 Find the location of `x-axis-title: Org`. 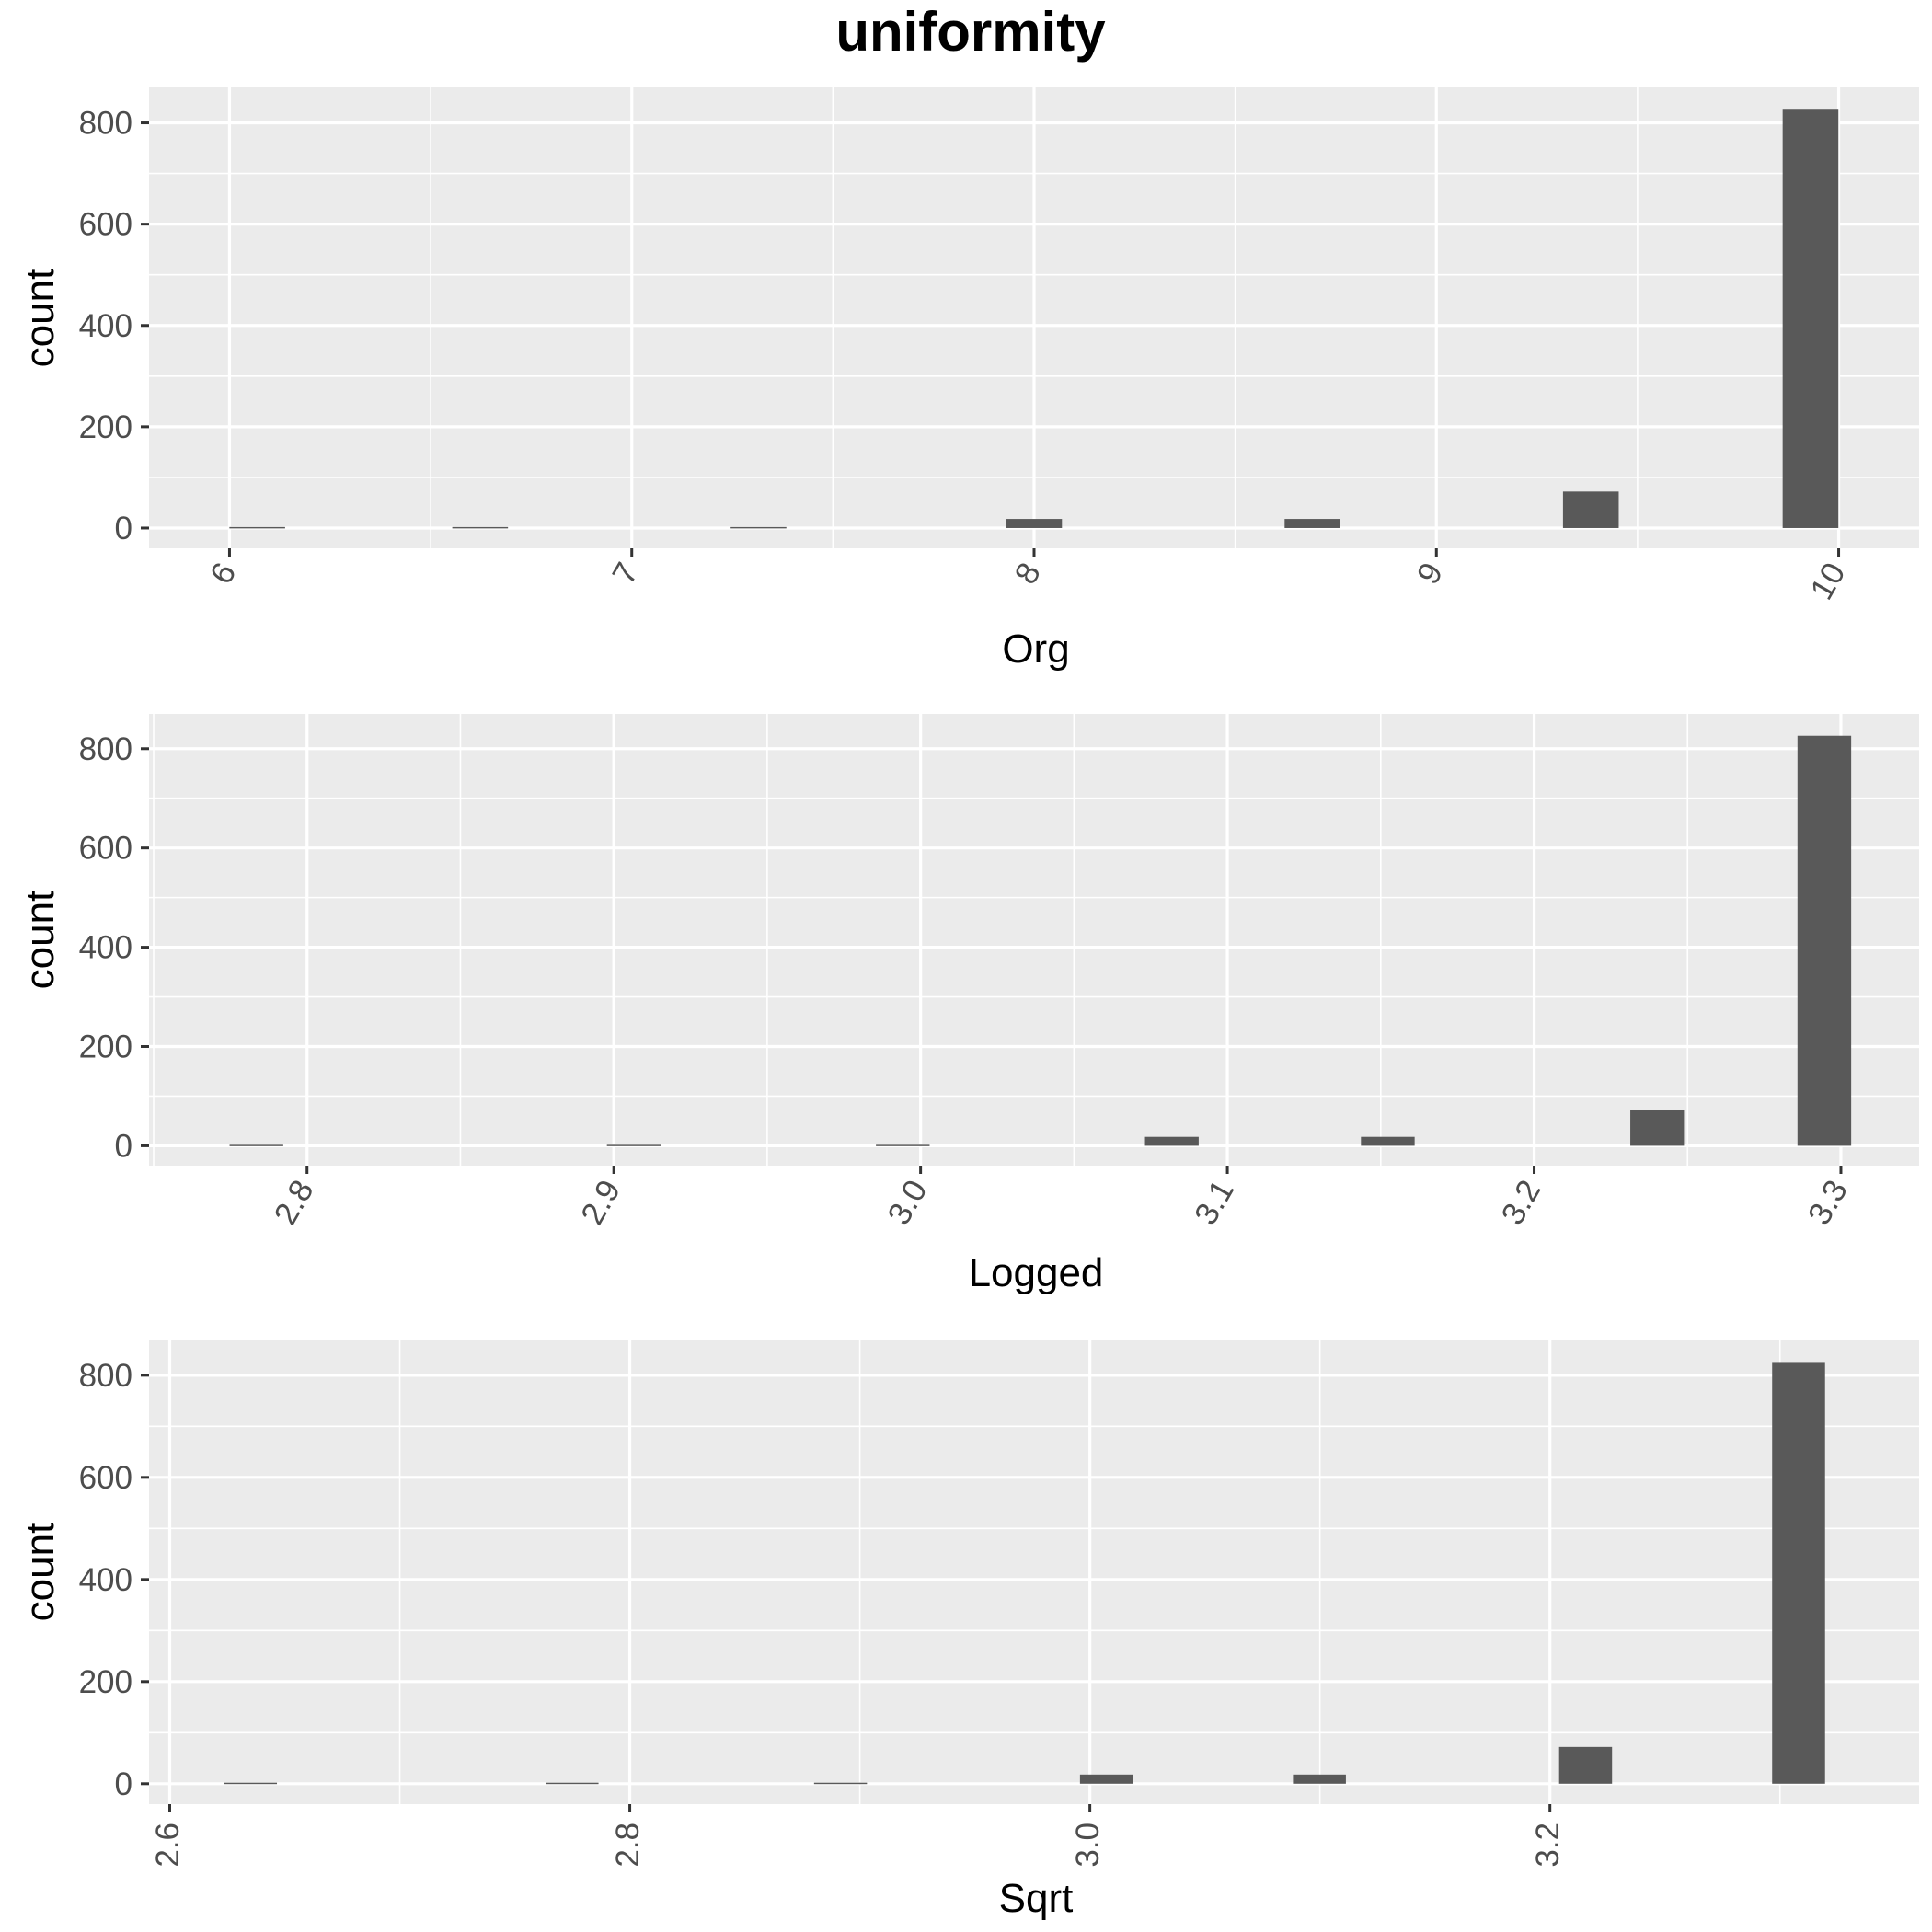

x-axis-title: Org is located at coordinates (1035, 649).